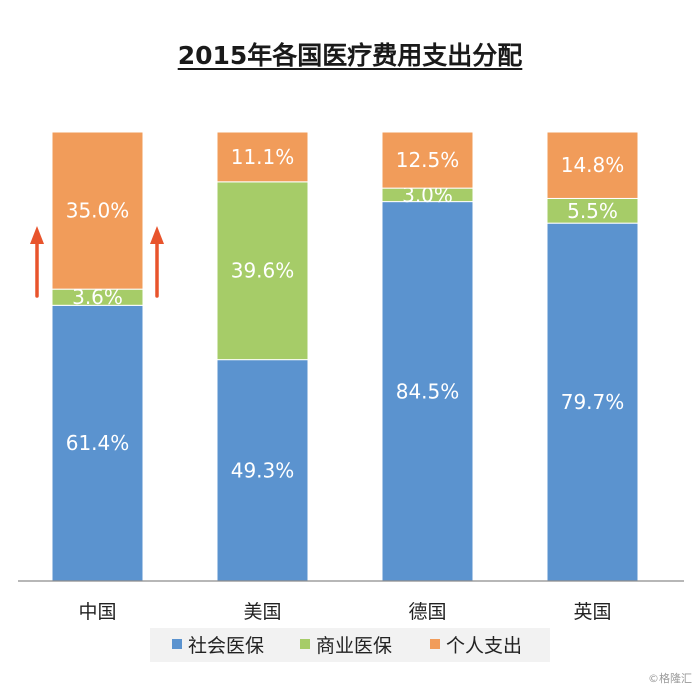 The image size is (700, 690). What do you see at coordinates (97, 612) in the screenshot?
I see `category-label: 中国` at bounding box center [97, 612].